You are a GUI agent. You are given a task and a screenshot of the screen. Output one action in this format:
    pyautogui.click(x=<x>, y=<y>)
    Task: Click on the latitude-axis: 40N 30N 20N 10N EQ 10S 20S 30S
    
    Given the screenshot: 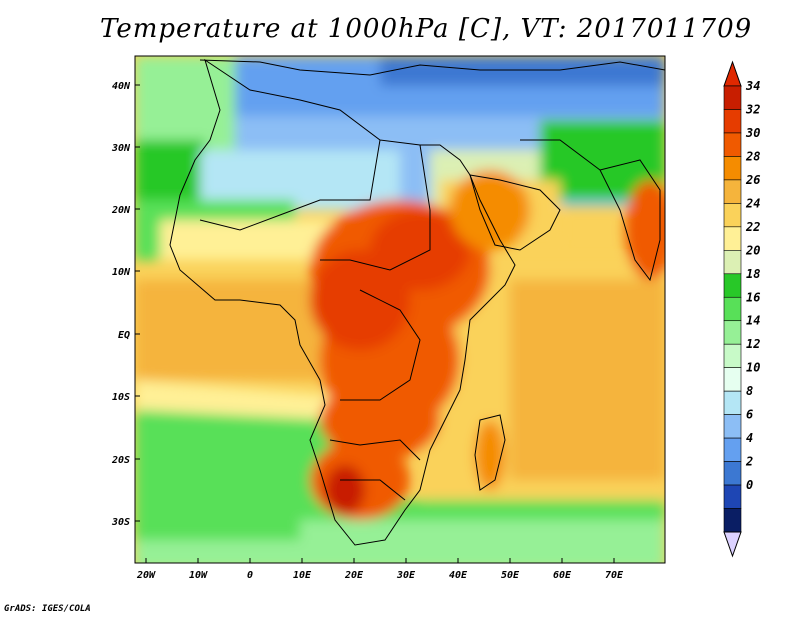 What is the action you would take?
    pyautogui.click(x=125, y=304)
    